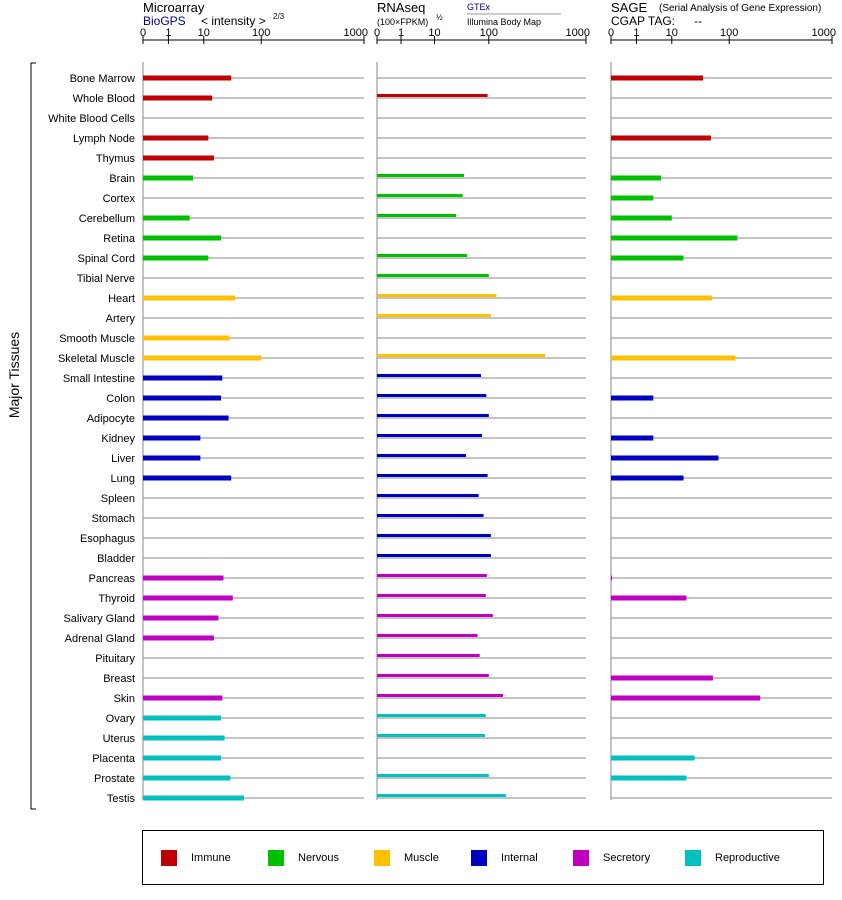 Image resolution: width=842 pixels, height=900 pixels. Describe the element at coordinates (104, 139) in the screenshot. I see `tissue-label: Lymph Node` at that location.